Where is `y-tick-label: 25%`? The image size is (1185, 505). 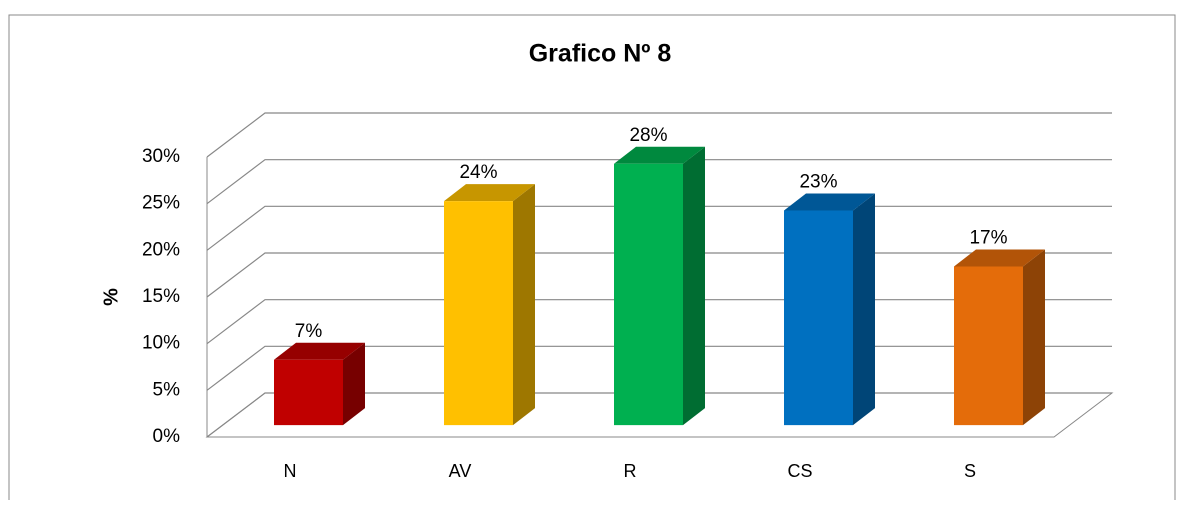
y-tick-label: 25% is located at coordinates (161, 203).